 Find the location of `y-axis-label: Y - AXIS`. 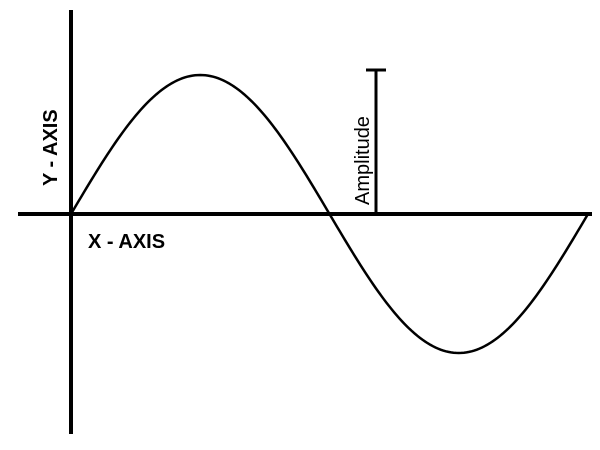

y-axis-label: Y - AXIS is located at coordinates (51, 147).